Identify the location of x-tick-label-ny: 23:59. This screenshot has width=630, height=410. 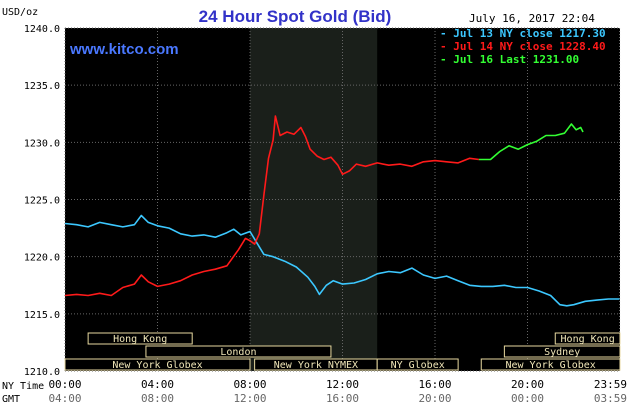
(610, 384).